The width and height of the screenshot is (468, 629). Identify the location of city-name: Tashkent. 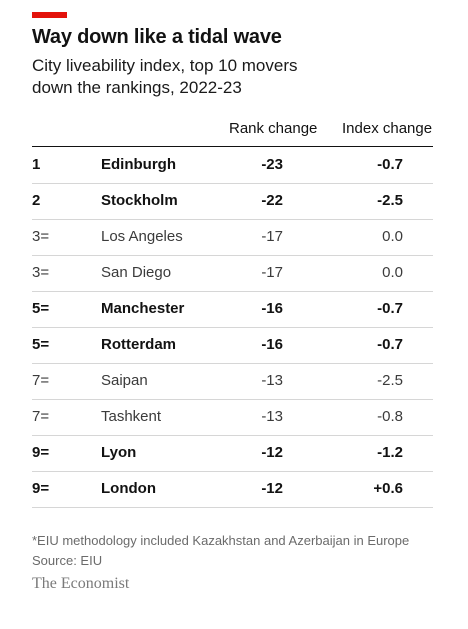
(131, 416).